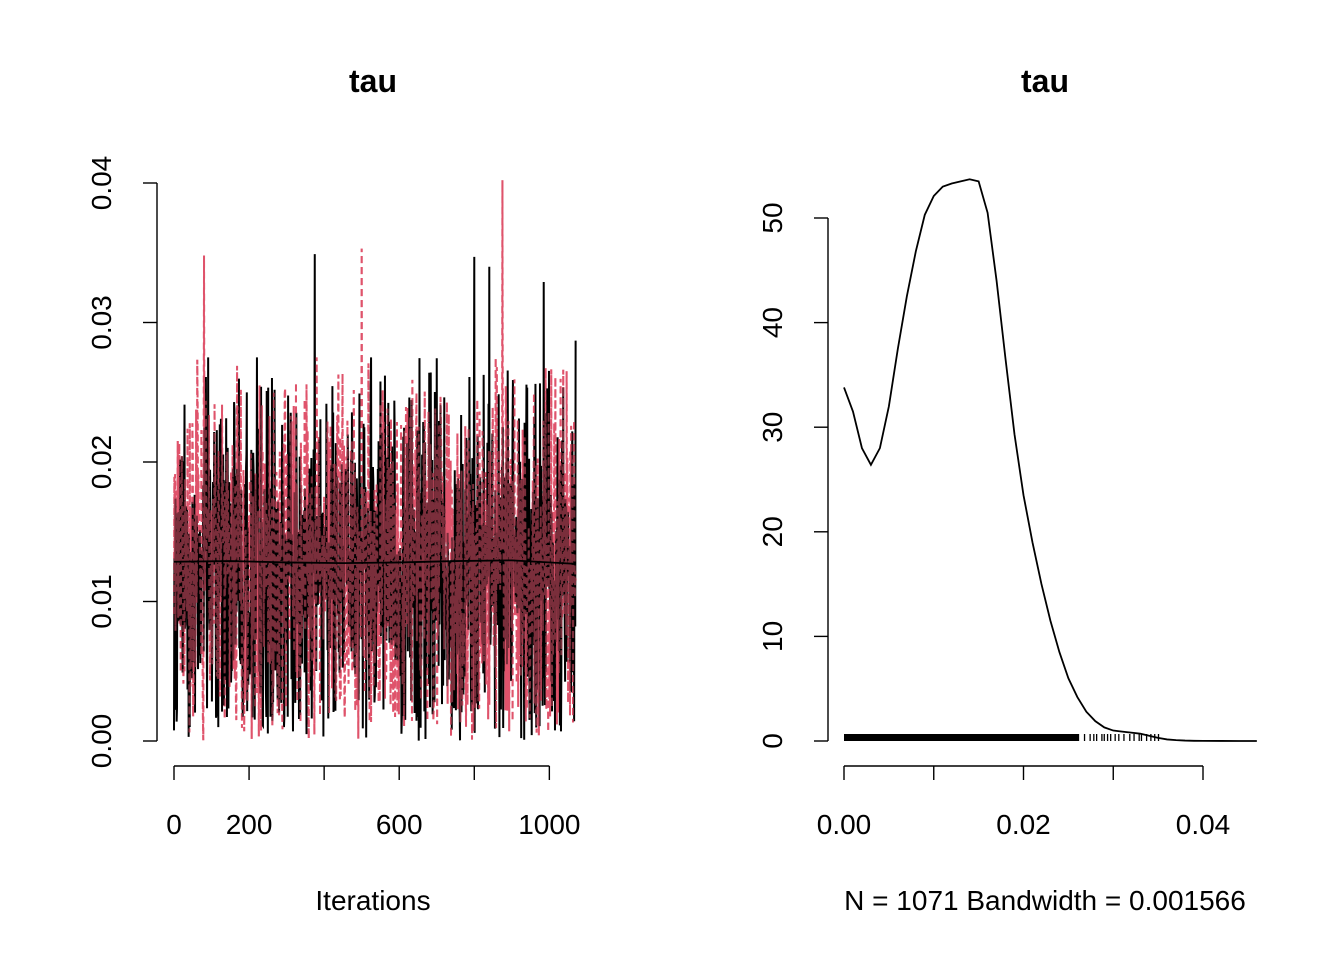 The width and height of the screenshot is (1344, 960). I want to click on trace-plot-title: tau, so click(373, 81).